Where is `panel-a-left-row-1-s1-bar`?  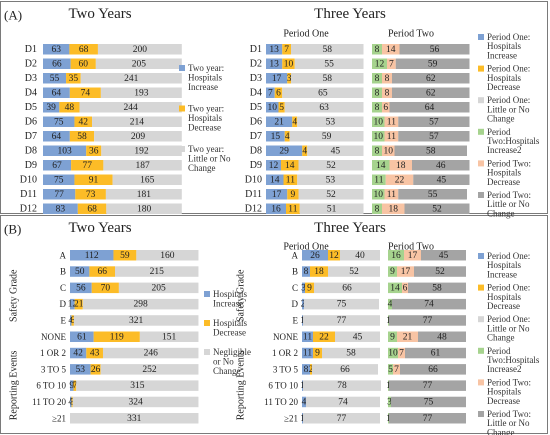 panel-a-left-row-1-s1-bar is located at coordinates (56, 49).